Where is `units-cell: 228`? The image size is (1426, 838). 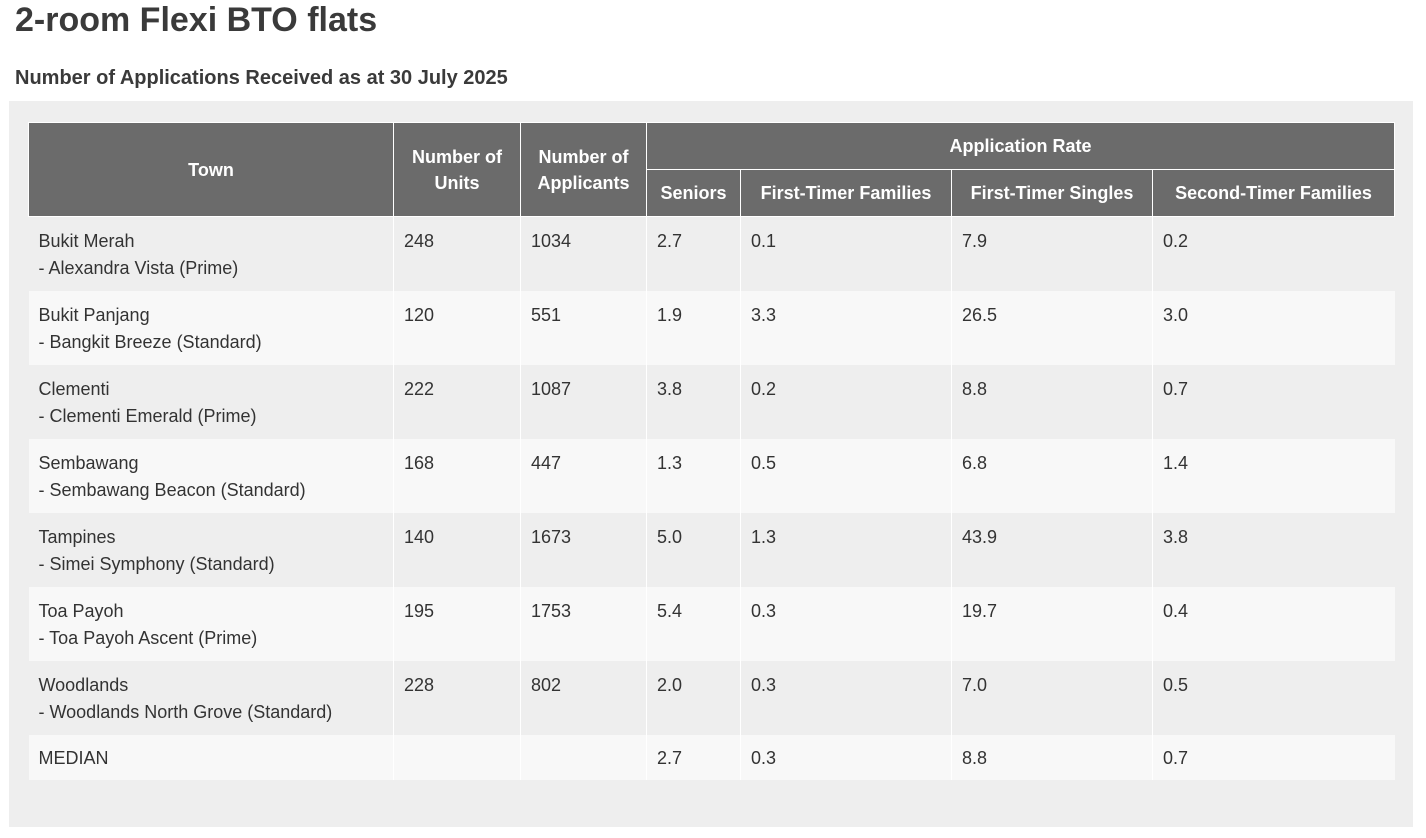
units-cell: 228 is located at coordinates (457, 698).